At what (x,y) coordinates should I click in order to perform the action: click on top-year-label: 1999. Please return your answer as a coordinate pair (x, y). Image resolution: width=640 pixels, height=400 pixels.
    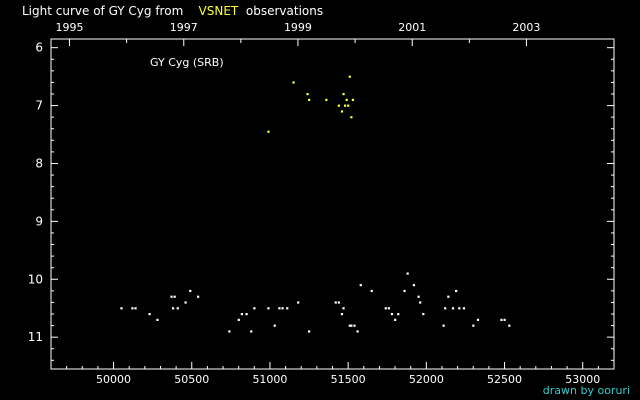
    Looking at the image, I should click on (298, 27).